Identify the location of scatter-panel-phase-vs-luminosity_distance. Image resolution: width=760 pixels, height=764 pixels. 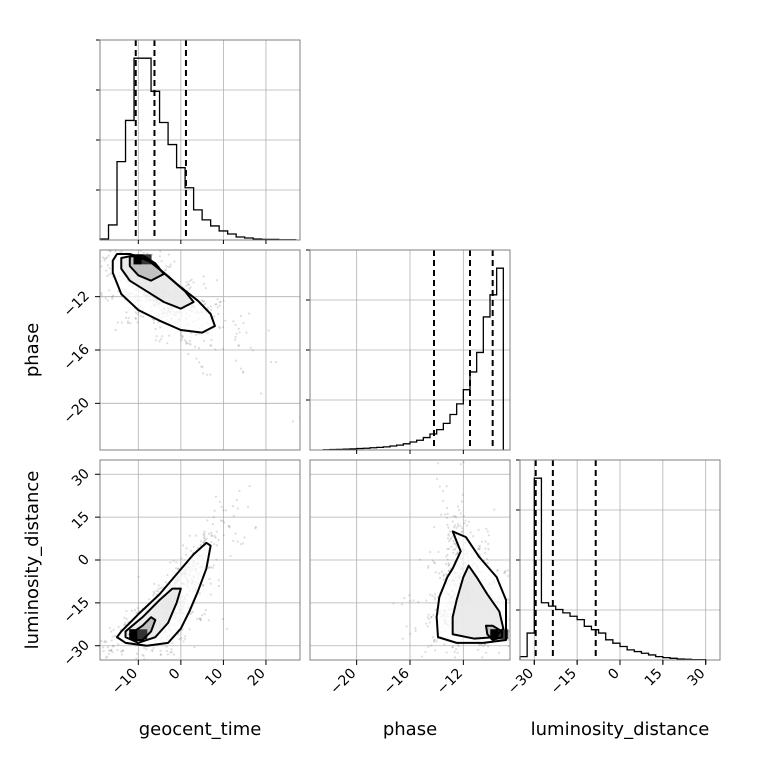
(434, 583).